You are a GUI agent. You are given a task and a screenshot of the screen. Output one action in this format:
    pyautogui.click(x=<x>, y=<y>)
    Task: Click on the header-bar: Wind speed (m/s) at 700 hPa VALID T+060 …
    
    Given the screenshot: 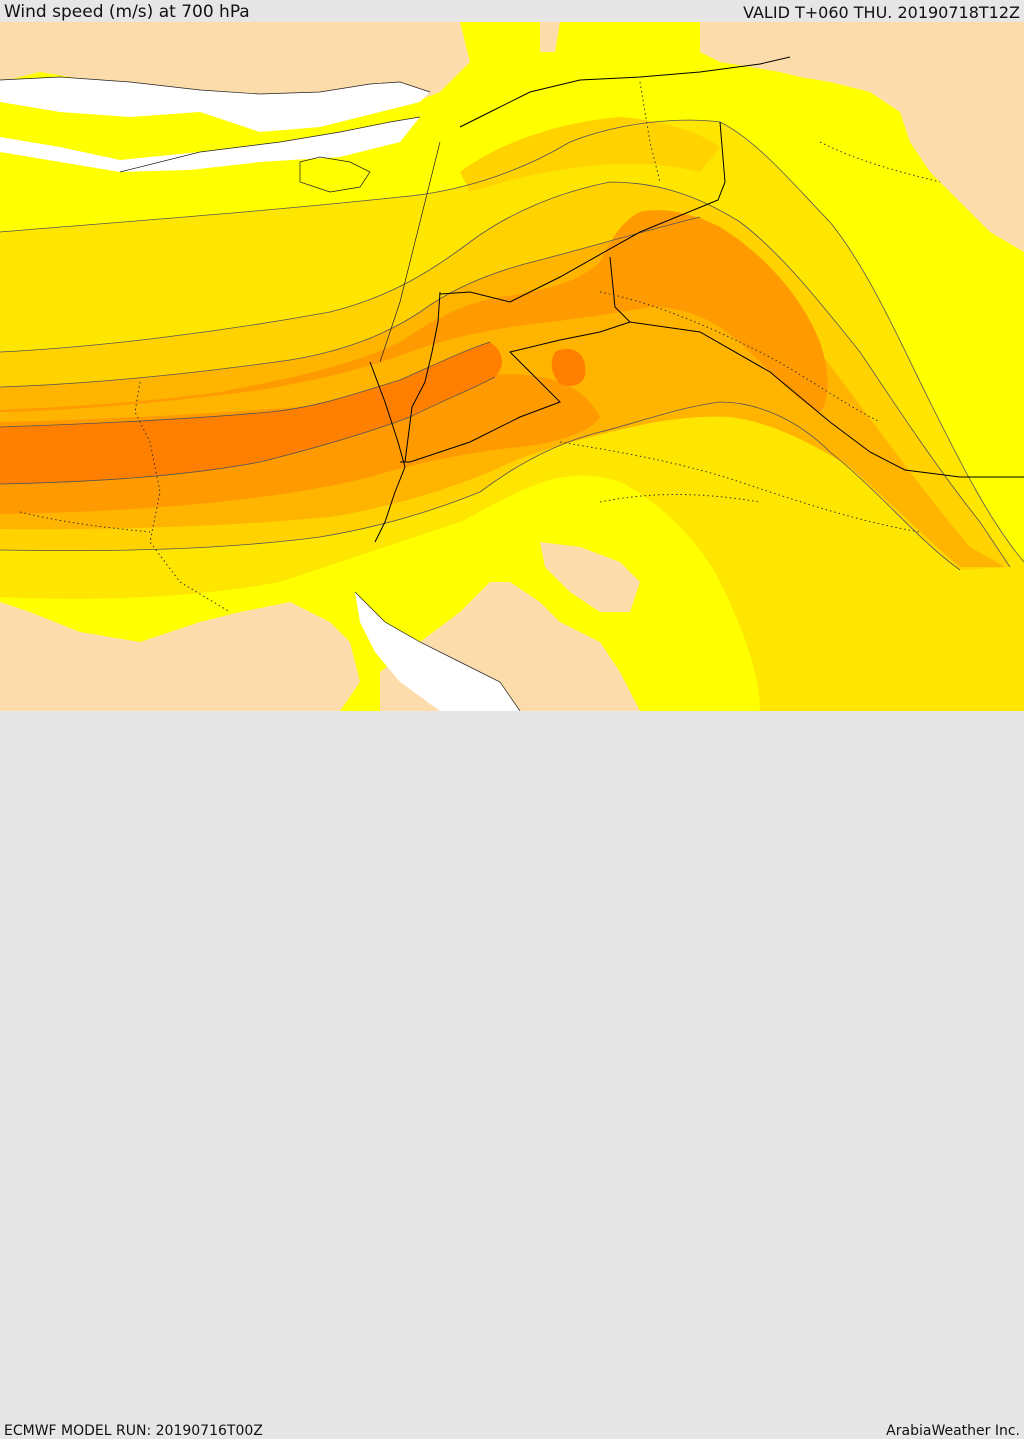 What is the action you would take?
    pyautogui.click(x=512, y=11)
    